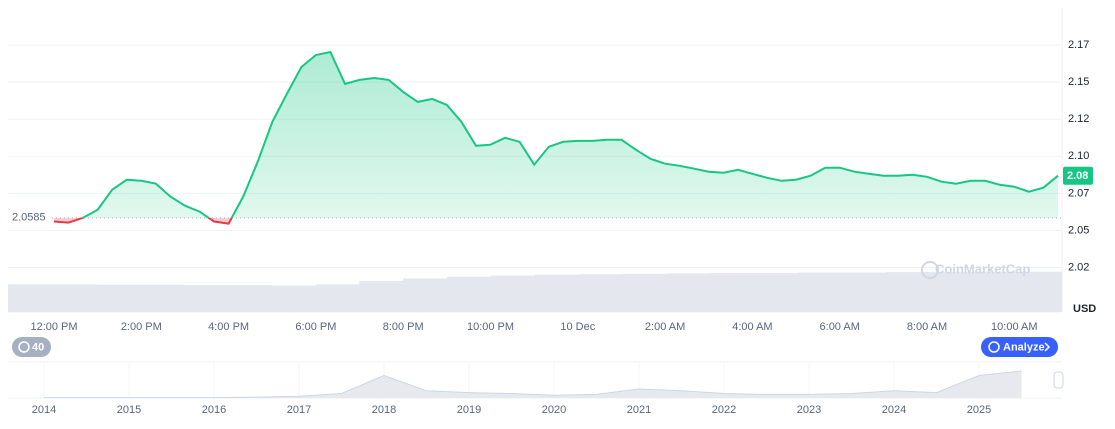 Image resolution: width=1115 pixels, height=429 pixels. I want to click on analyze-button: Analyze, so click(1019, 347).